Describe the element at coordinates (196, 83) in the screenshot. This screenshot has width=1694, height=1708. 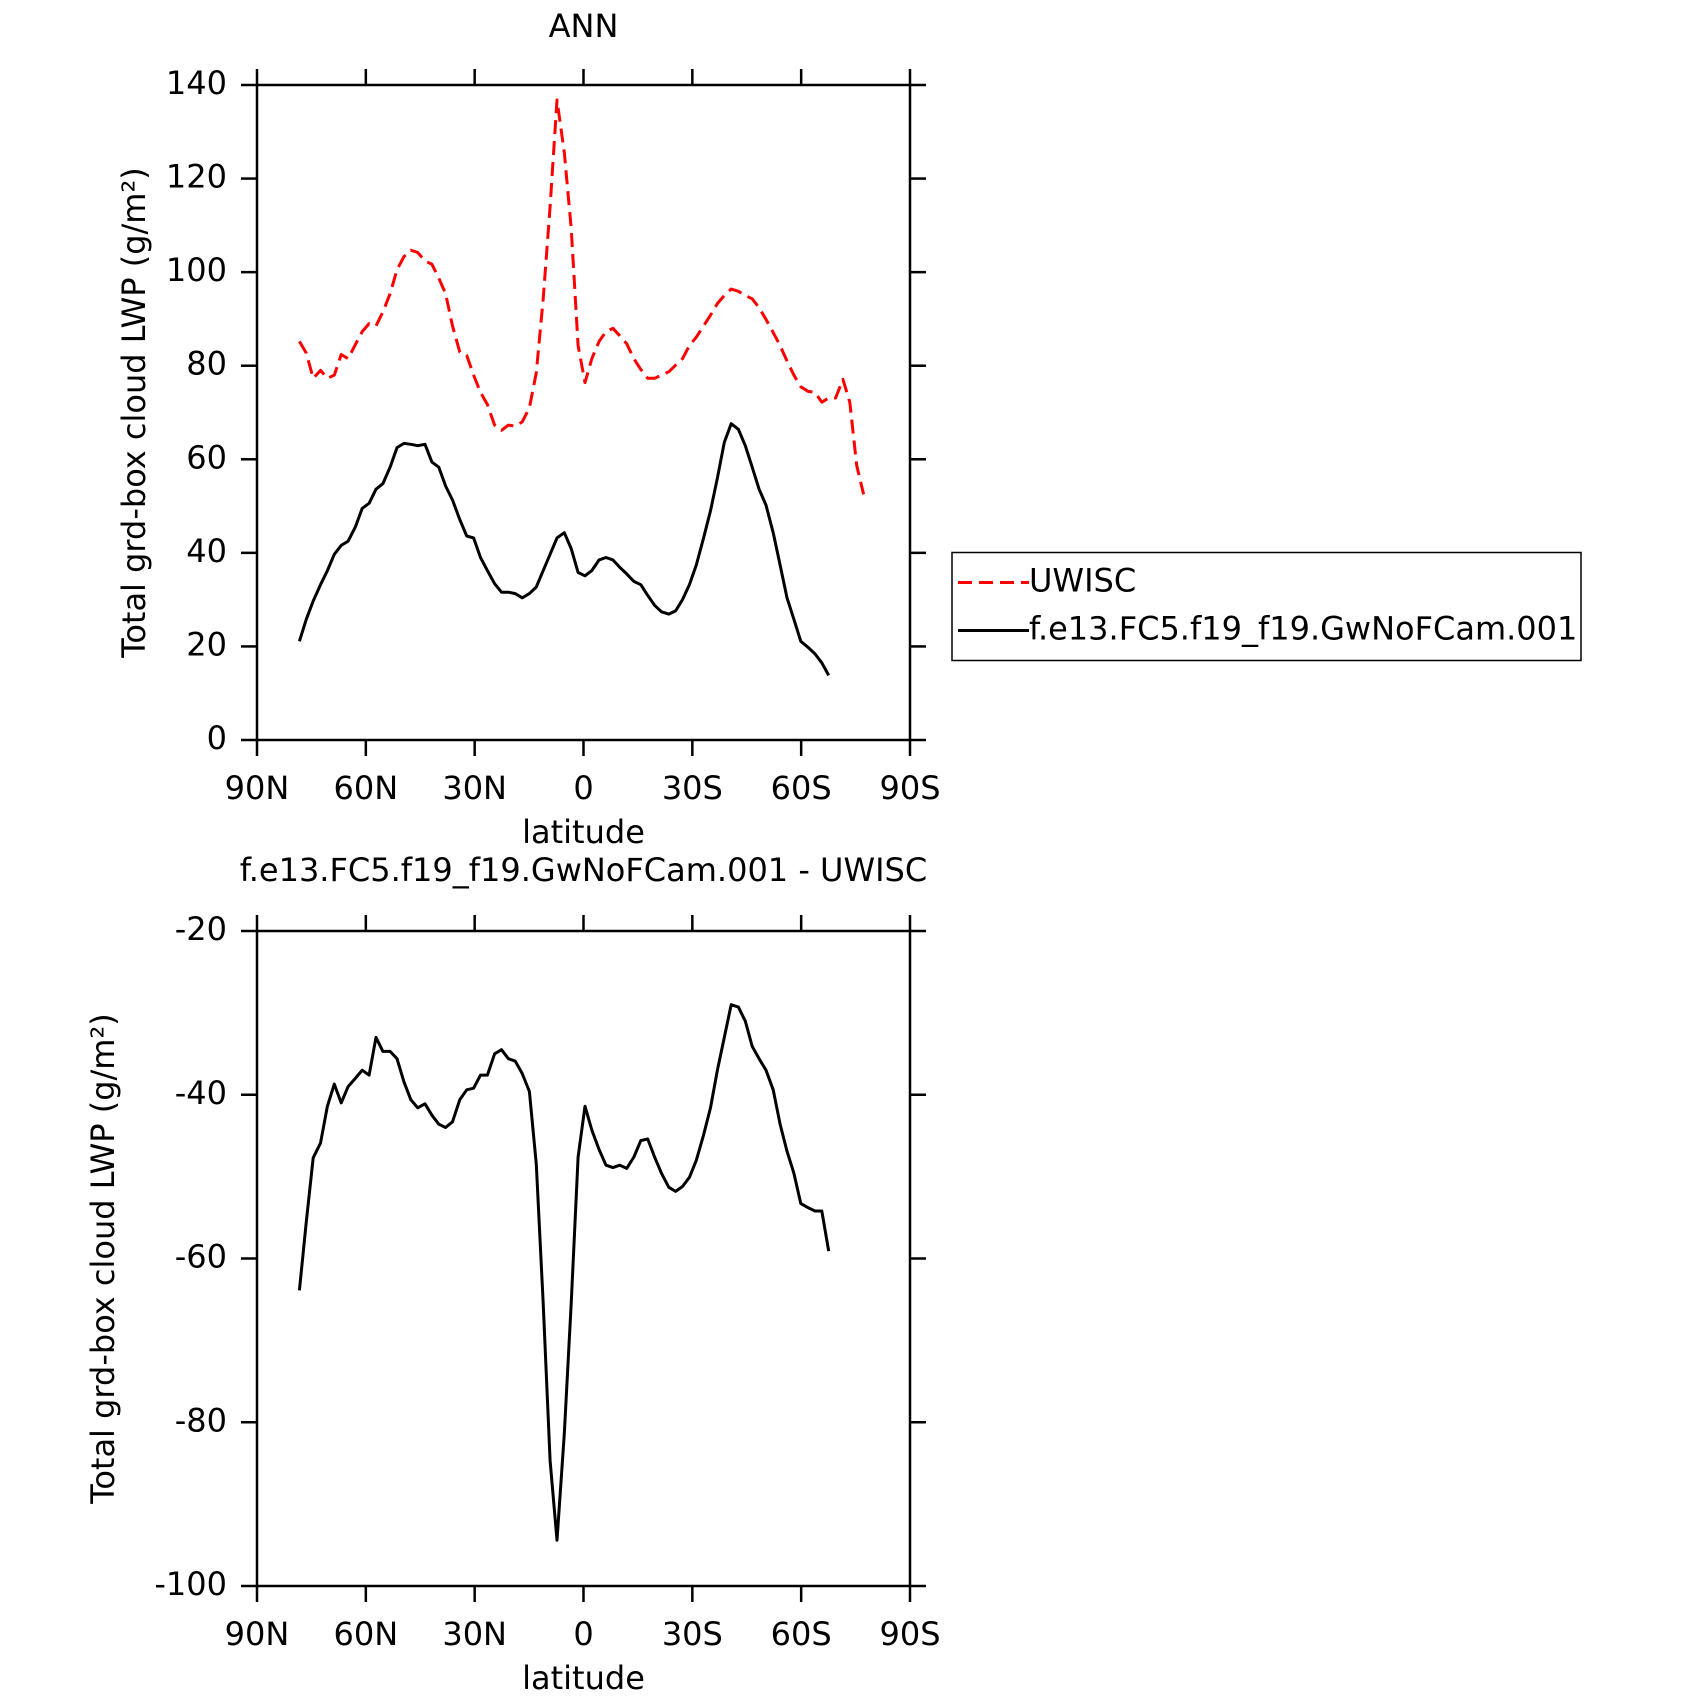
I see `y-tick-label: 140` at that location.